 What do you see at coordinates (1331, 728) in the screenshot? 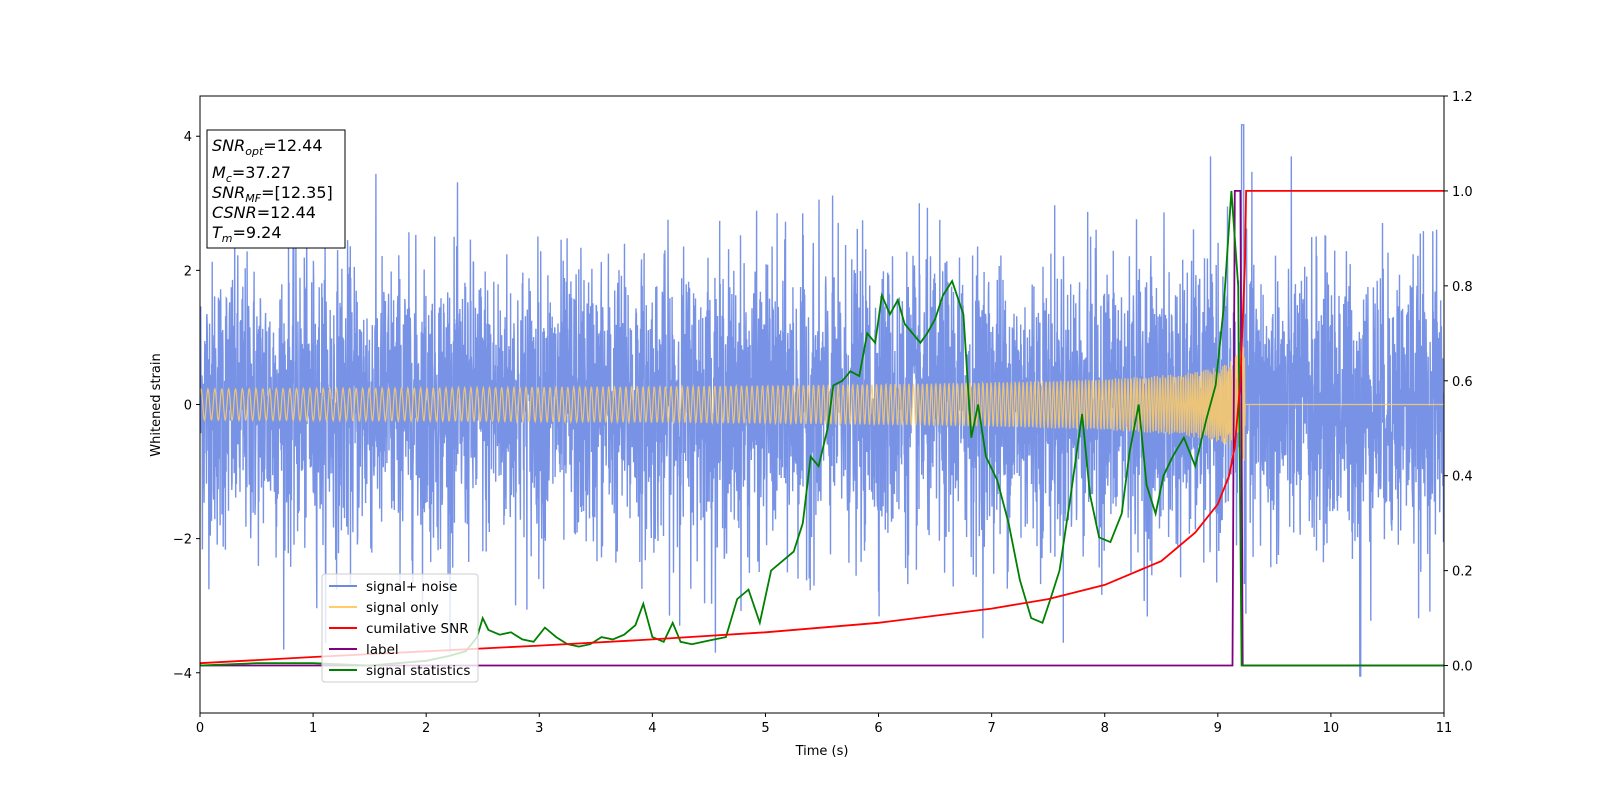
I see `x-tick-label: 10` at bounding box center [1331, 728].